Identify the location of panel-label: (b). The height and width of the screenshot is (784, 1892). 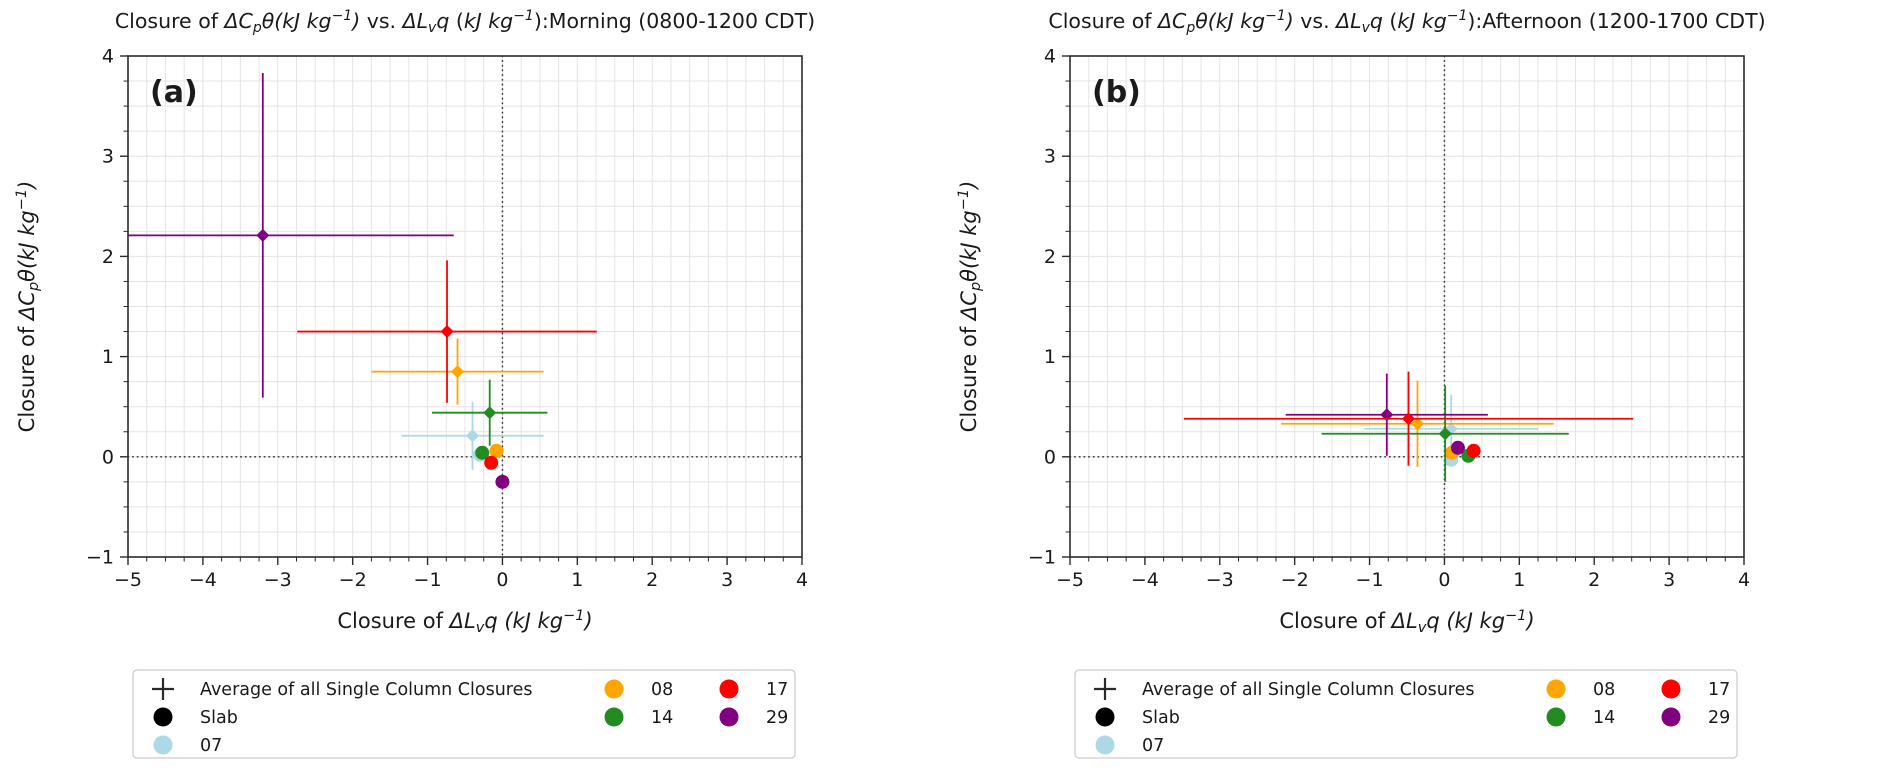
(1116, 92).